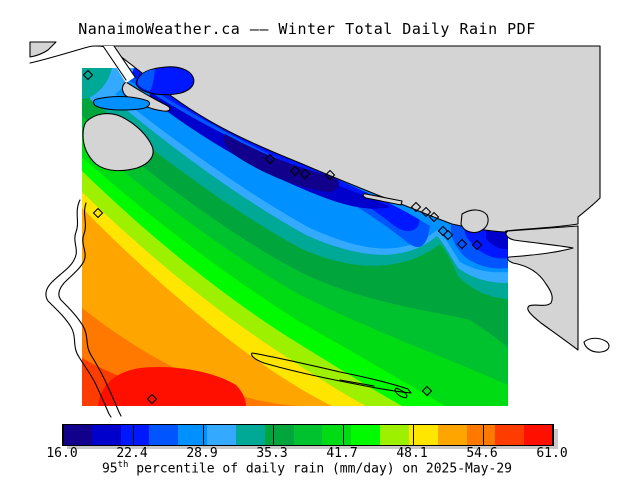  I want to click on se-islet-outline, so click(596, 345).